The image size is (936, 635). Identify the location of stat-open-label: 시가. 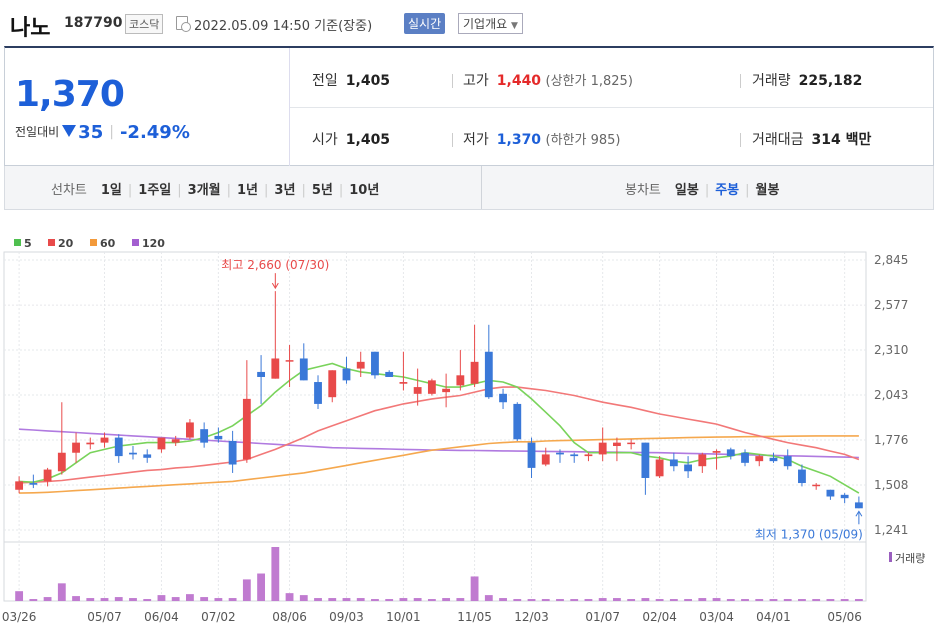
(325, 140).